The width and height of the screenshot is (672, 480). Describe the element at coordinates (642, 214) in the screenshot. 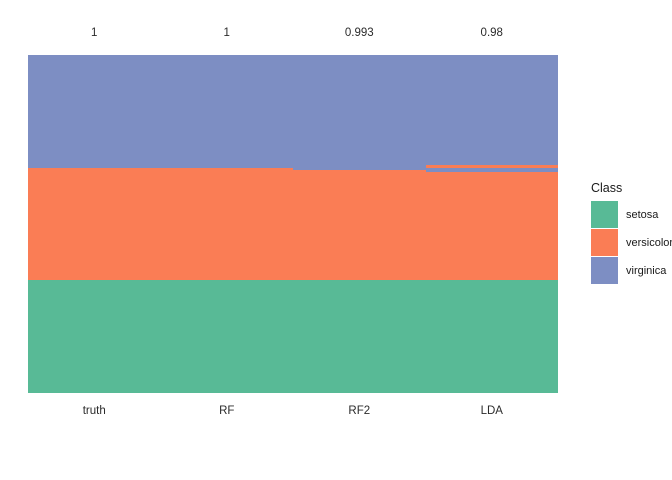

I see `legend-label-setosa: setosa` at that location.